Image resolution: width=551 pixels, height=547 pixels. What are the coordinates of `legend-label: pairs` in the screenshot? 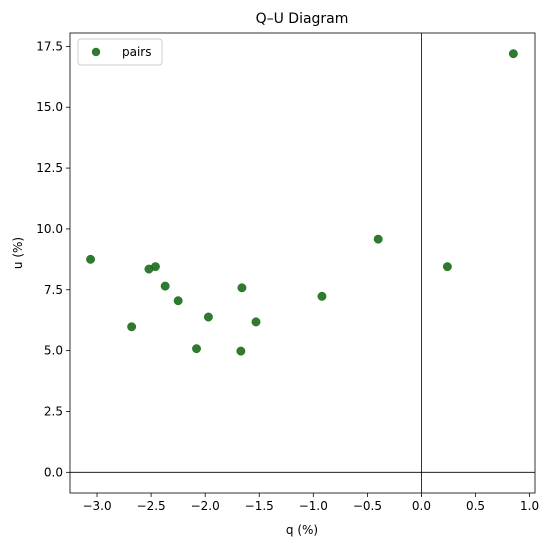 It's located at (137, 52).